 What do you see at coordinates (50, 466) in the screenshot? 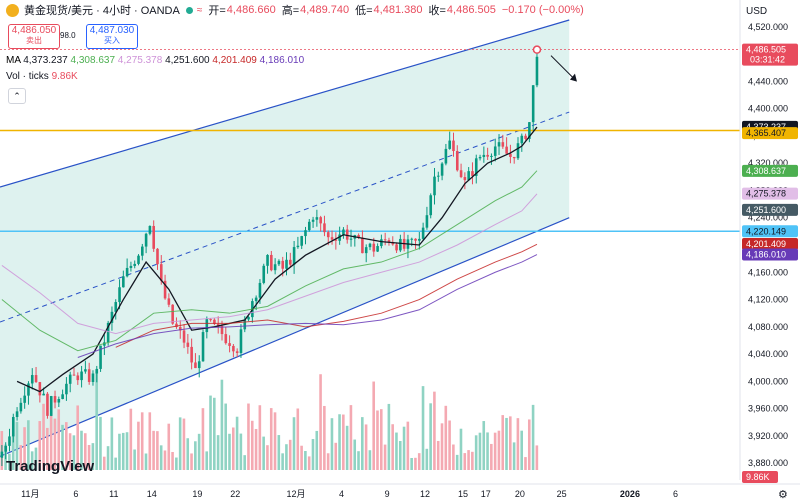
I see `tradingview-logo: TradingView` at bounding box center [50, 466].